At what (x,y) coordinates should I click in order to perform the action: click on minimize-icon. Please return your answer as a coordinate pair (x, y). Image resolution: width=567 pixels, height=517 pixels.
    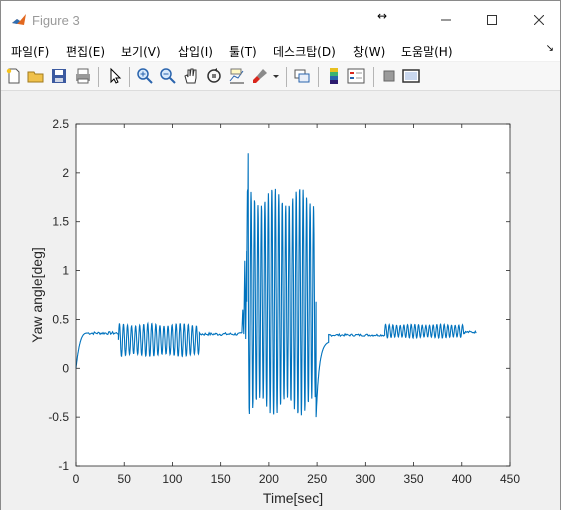
    Looking at the image, I should click on (446, 20).